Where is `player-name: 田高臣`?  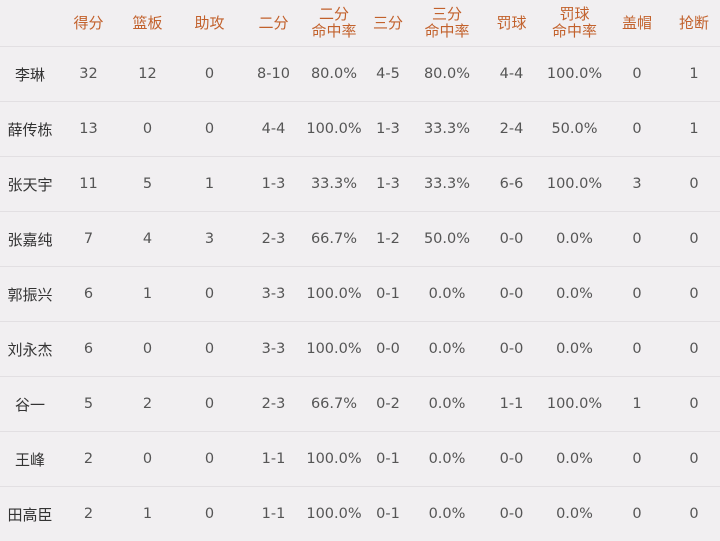 player-name: 田高臣 is located at coordinates (30, 514).